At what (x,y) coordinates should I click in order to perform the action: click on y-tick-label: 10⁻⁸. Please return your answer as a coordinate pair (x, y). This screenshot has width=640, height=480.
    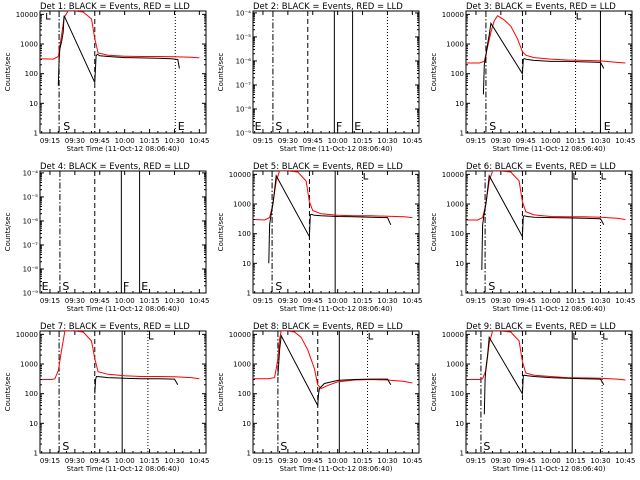
    Looking at the image, I should click on (31, 269).